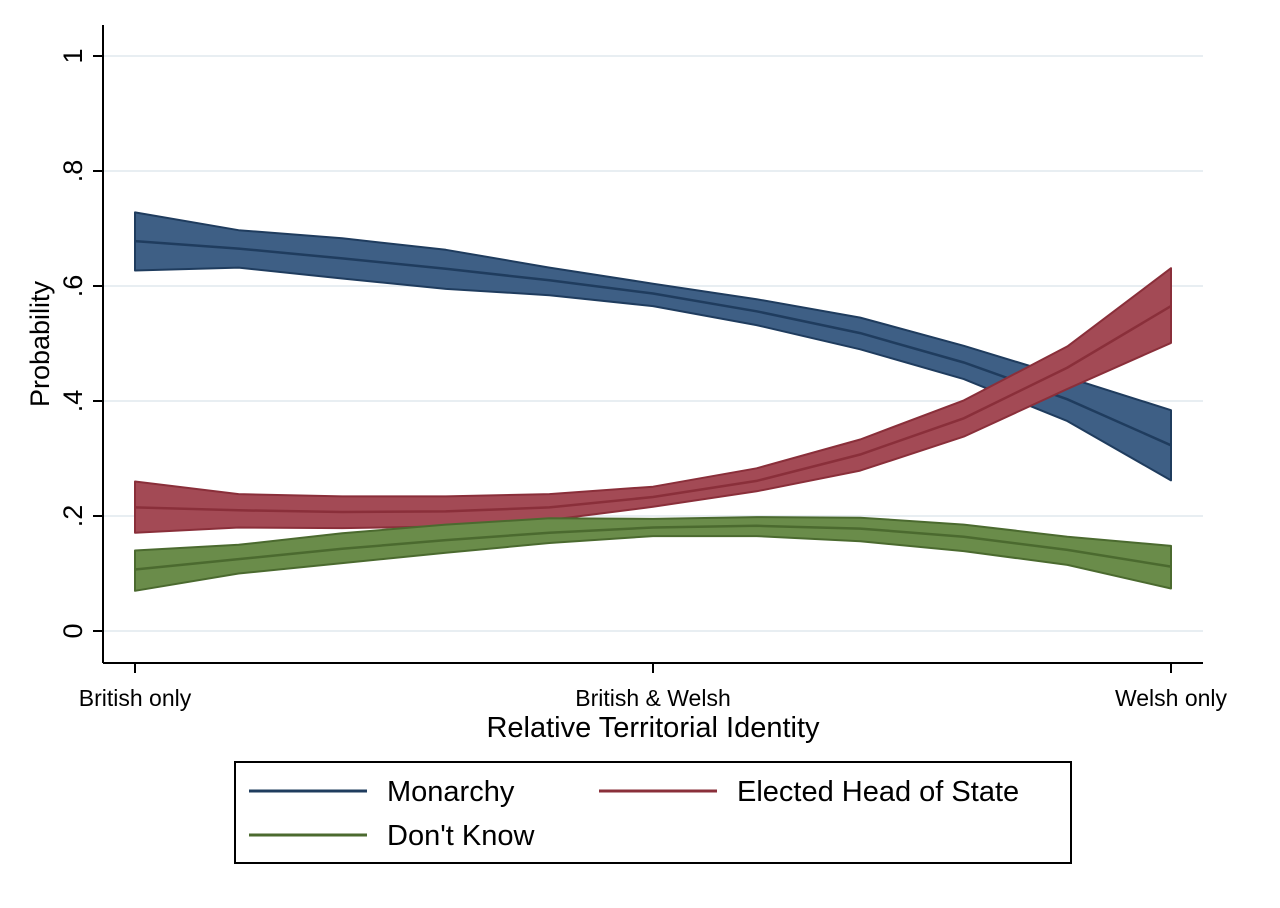 This screenshot has height=908, width=1280. I want to click on legend-label-elected-head-of-state: Elected Head of State, so click(878, 792).